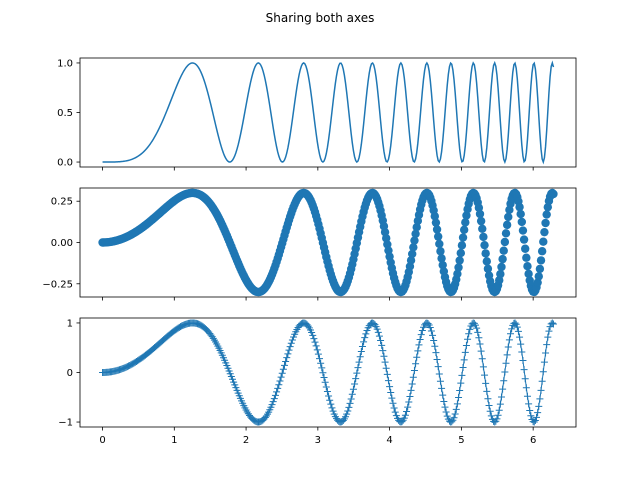  I want to click on x-tick-label: 5, so click(461, 440).